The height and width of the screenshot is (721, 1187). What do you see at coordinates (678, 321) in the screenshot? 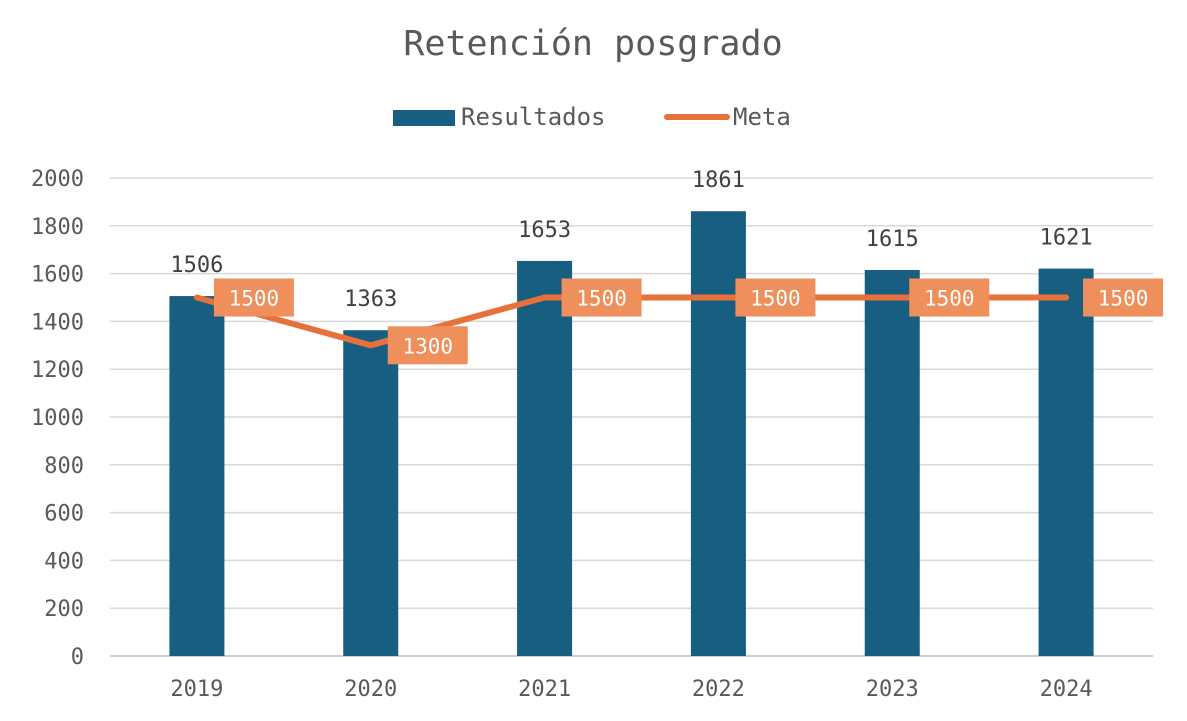
I see `line-series-meta: 1500 1300 1500 1500 1500 1500` at bounding box center [678, 321].